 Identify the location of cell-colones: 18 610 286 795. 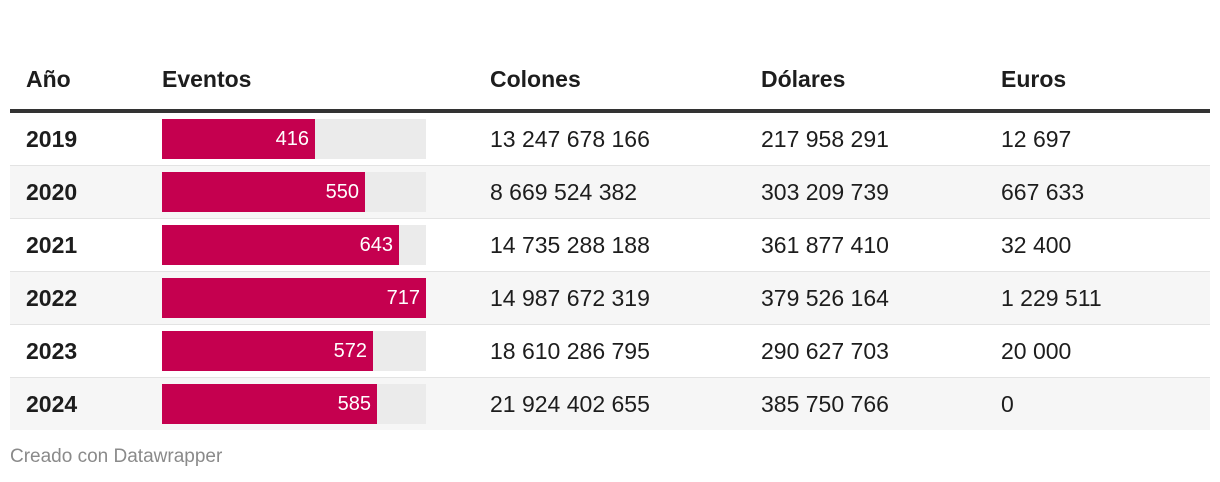
(625, 351).